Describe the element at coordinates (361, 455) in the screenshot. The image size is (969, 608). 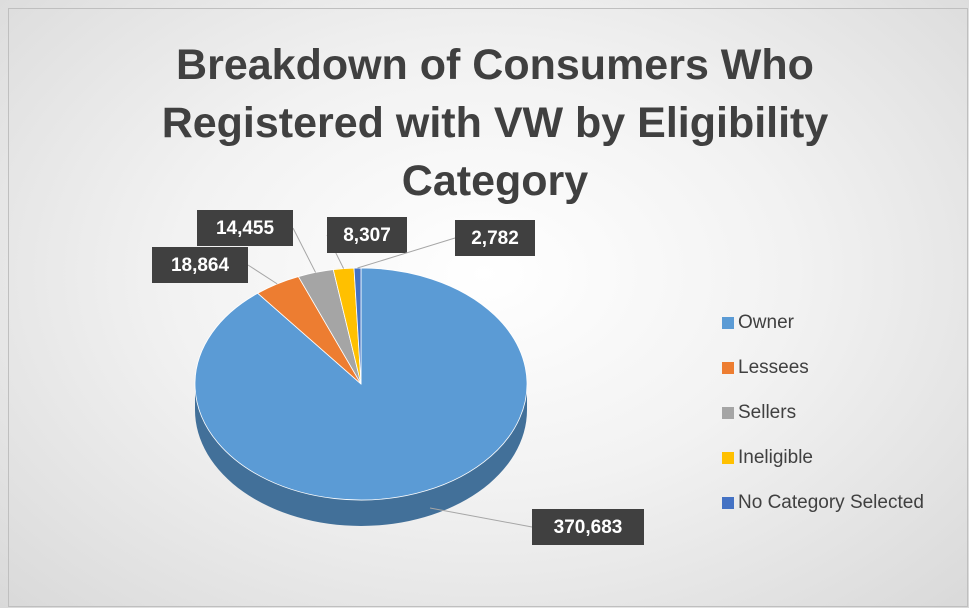
I see `slice-side` at that location.